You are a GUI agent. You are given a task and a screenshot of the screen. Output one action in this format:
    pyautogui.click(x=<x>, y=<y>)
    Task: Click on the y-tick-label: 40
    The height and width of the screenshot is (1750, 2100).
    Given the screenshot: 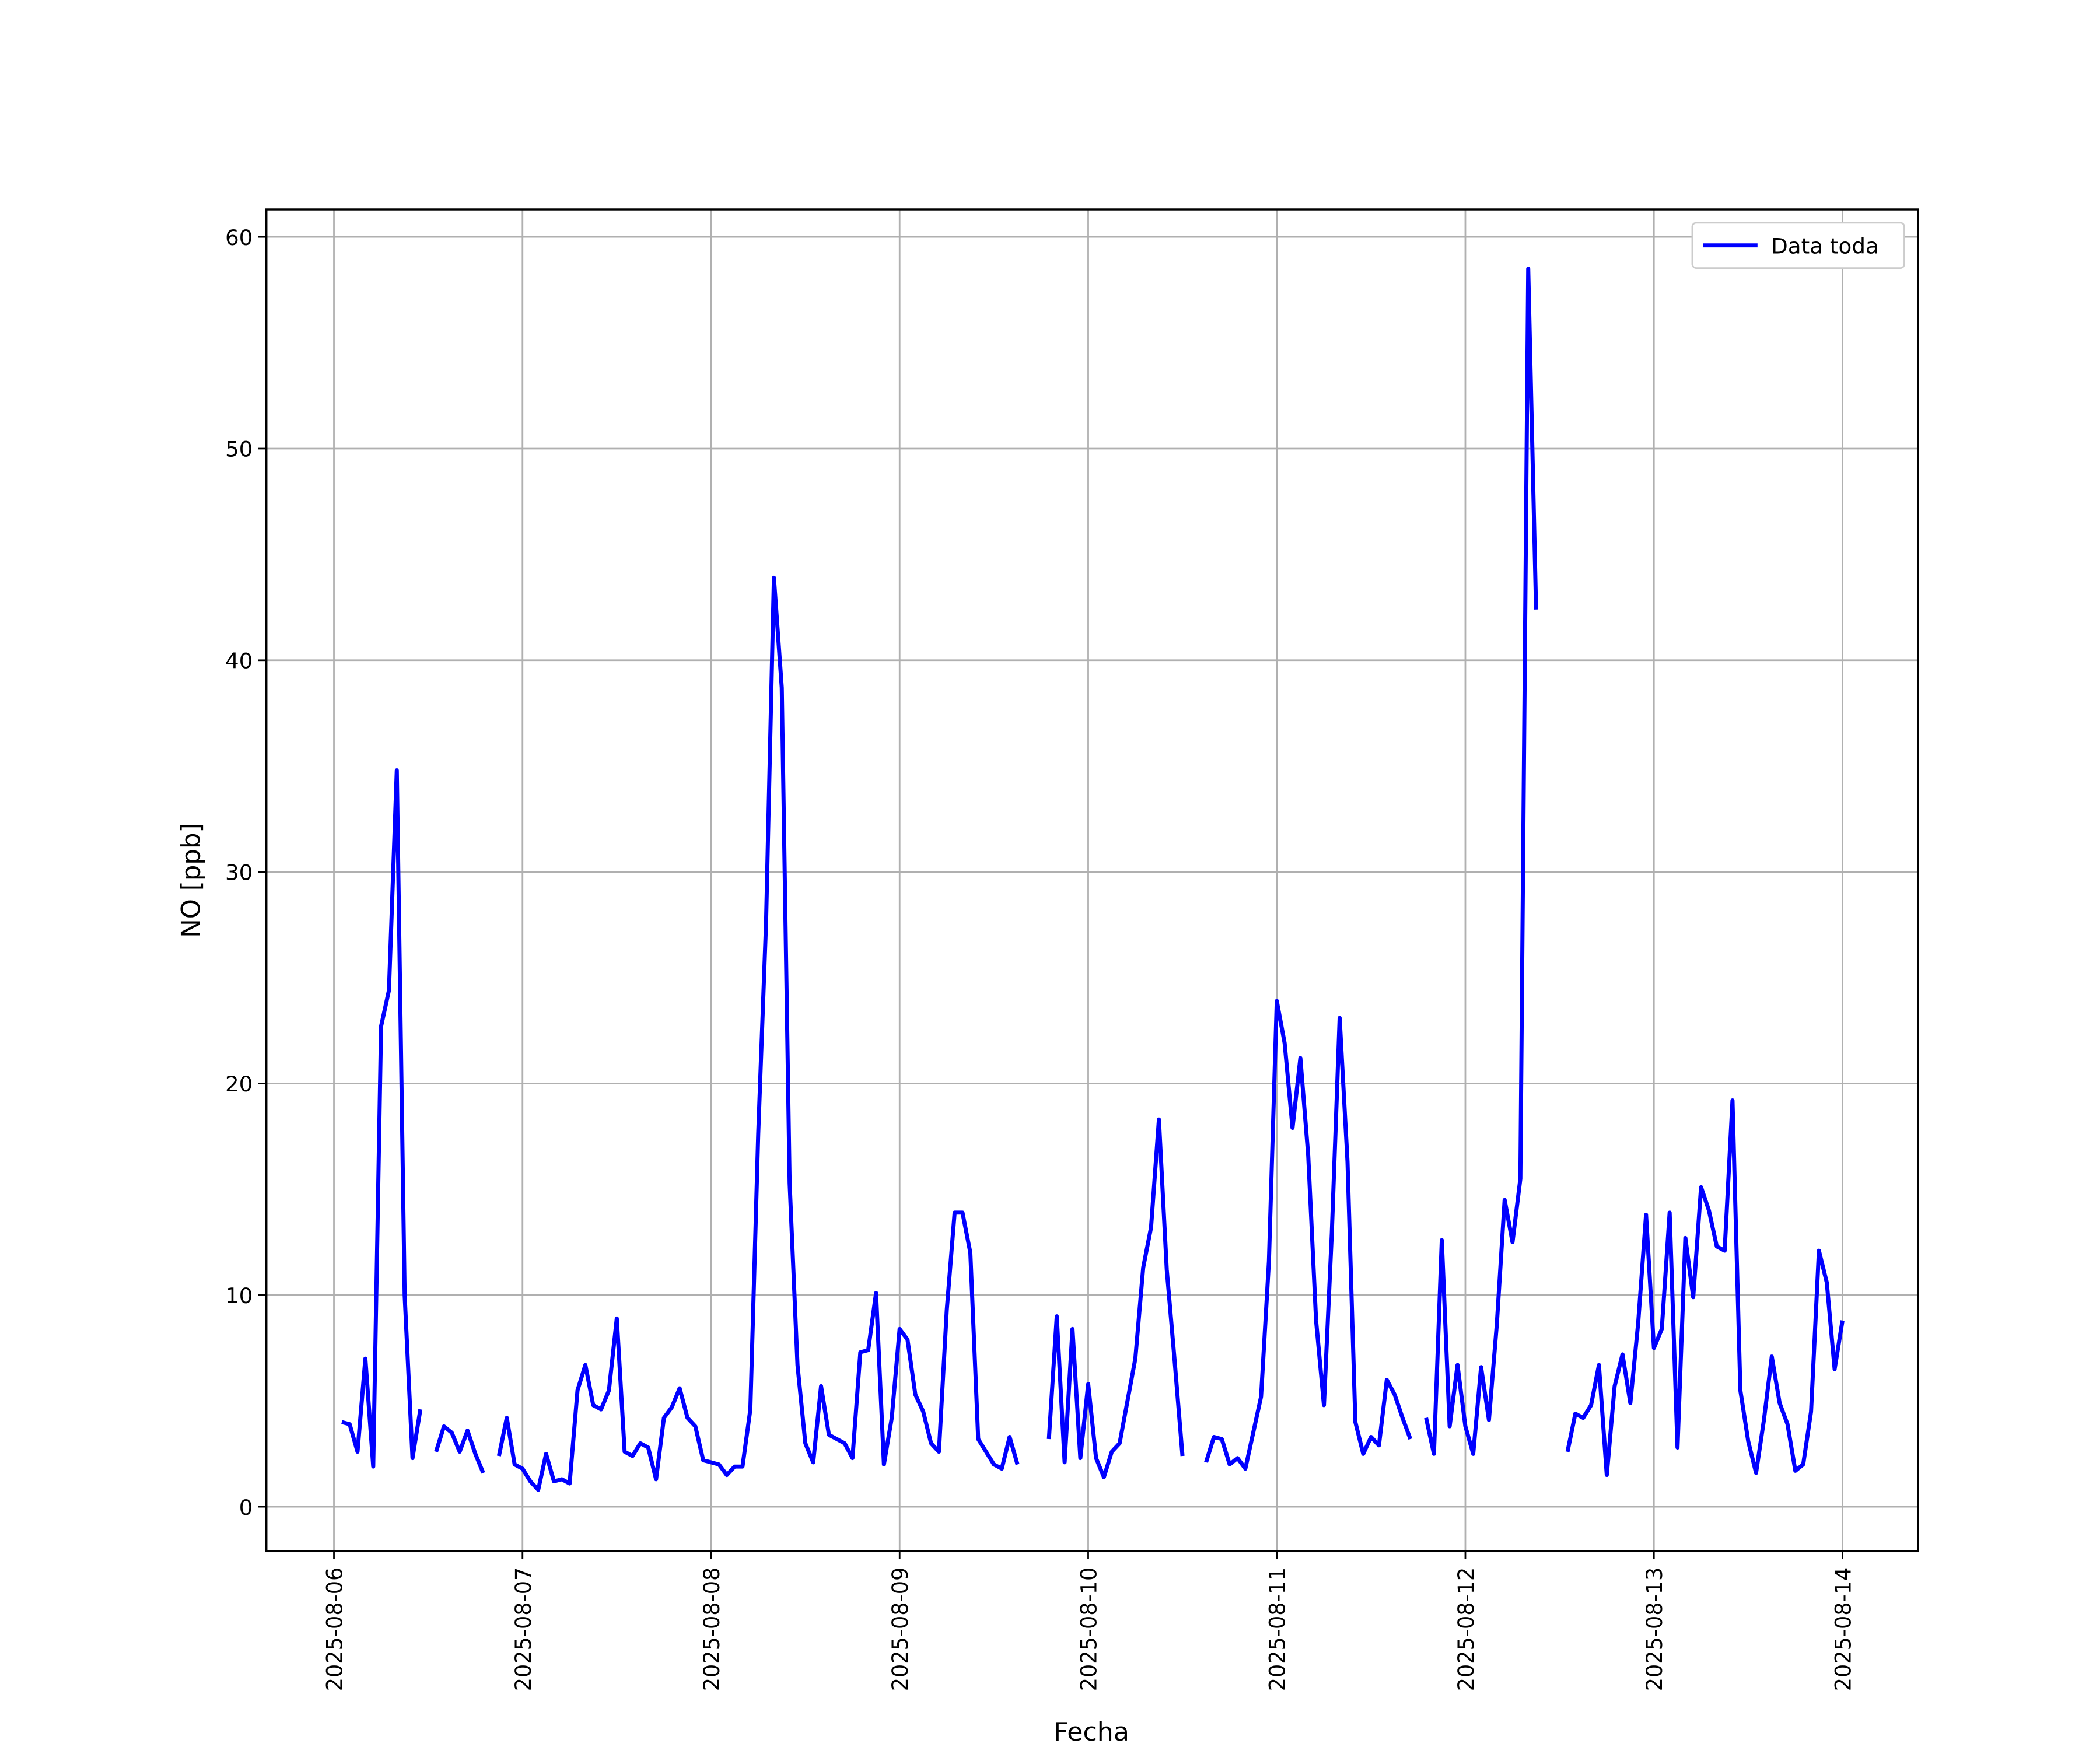 What is the action you would take?
    pyautogui.click(x=239, y=661)
    